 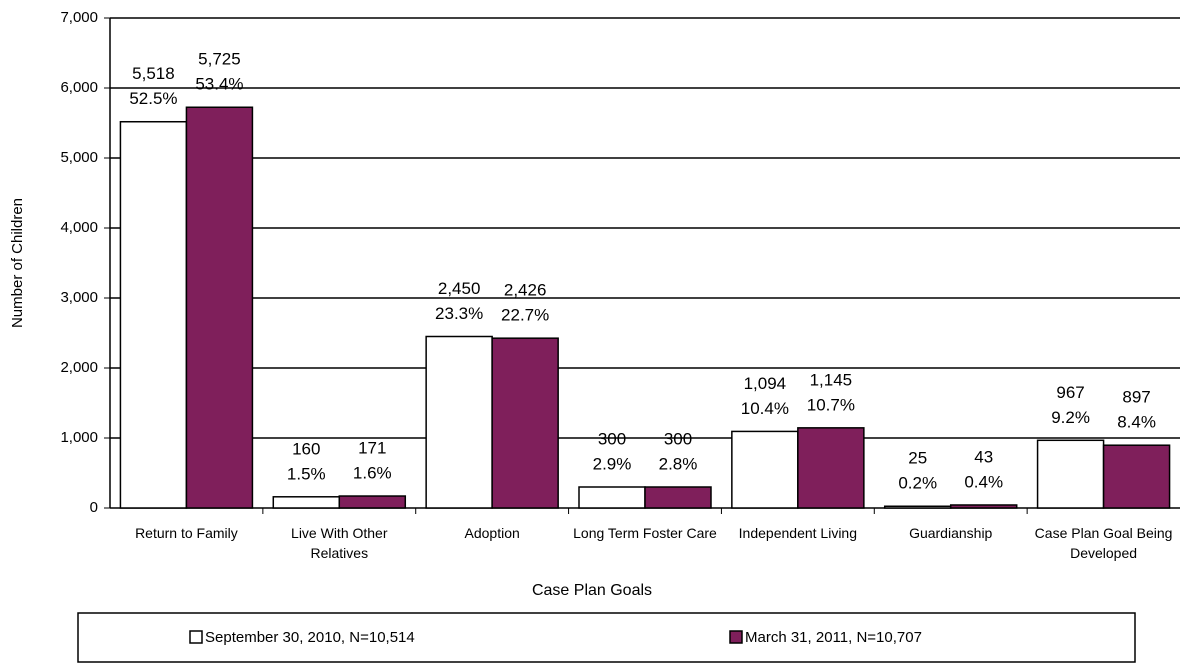 I want to click on x-tick-label: Case Plan Goal Being Developed, so click(x=1103, y=543).